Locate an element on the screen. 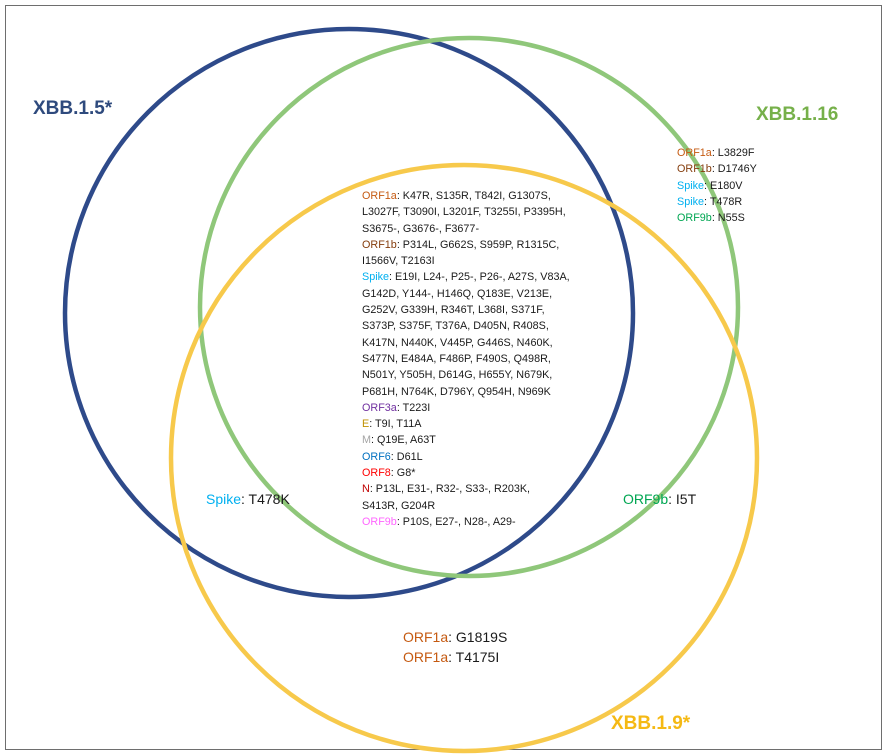 This screenshot has height=756, width=889. mutation-line: ORF8: G8* is located at coordinates (466, 473).